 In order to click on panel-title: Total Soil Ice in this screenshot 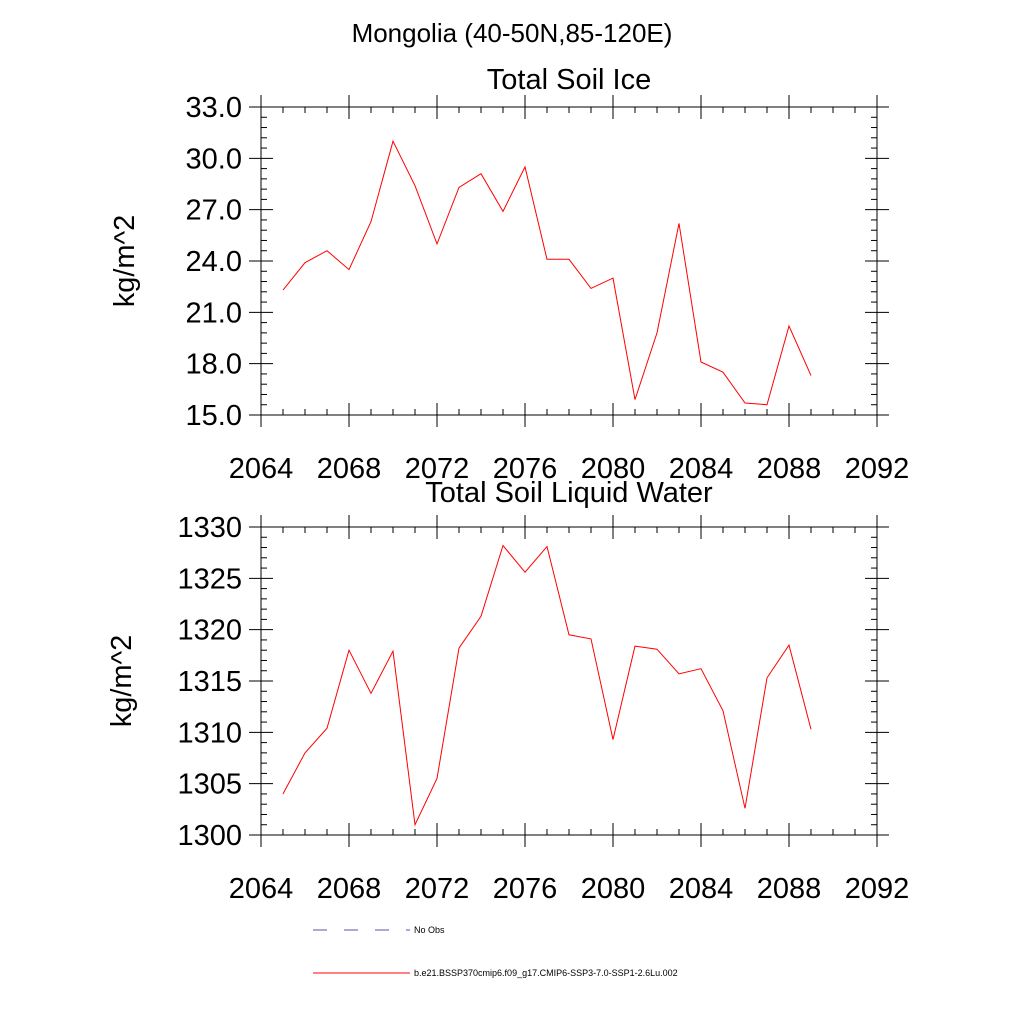, I will do `click(569, 80)`.